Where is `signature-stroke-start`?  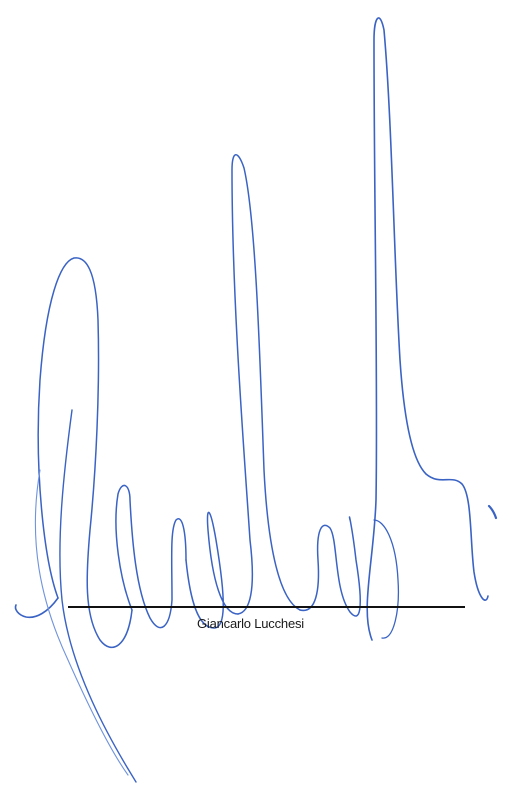
signature-stroke-start is located at coordinates (36, 608).